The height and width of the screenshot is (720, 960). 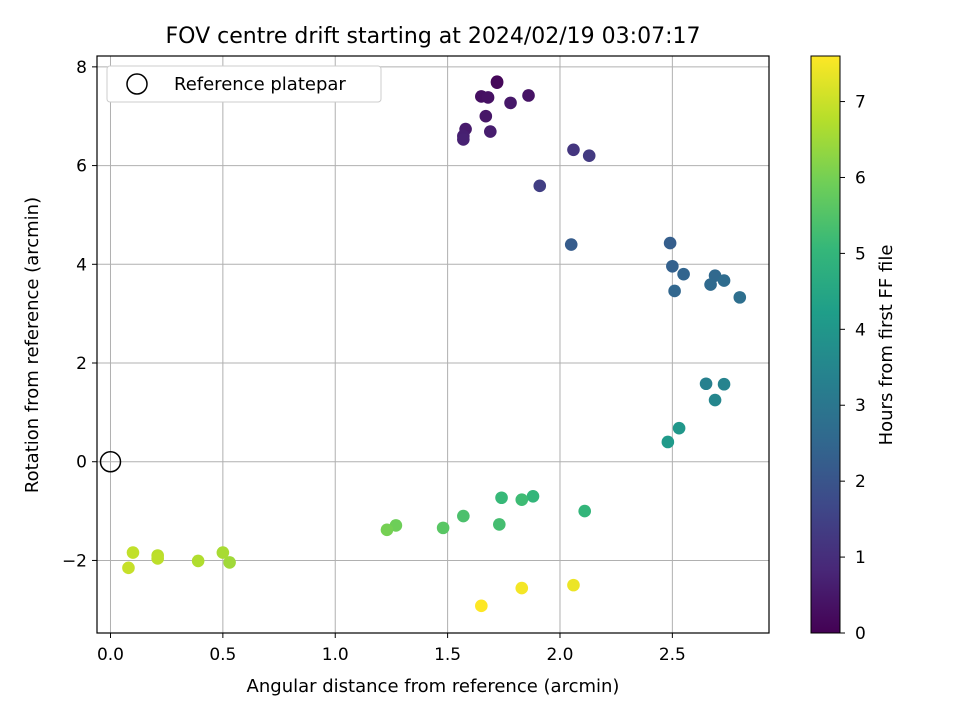 I want to click on x-axis-label: Angular distance from reference (arcmin), so click(x=433, y=686).